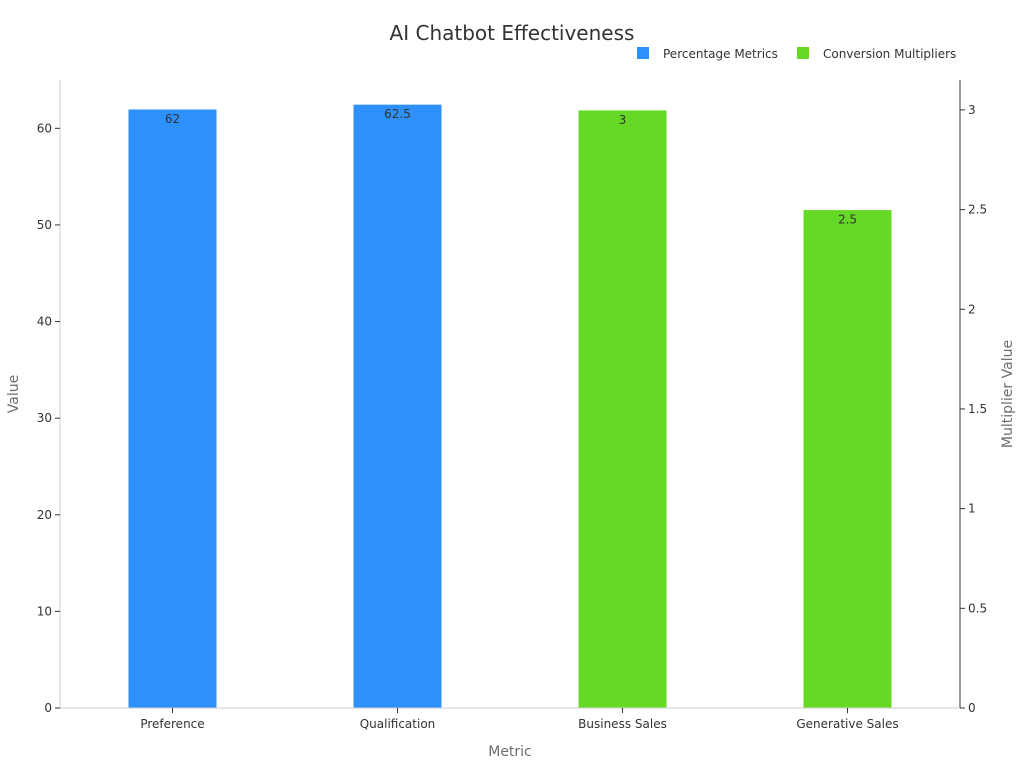  I want to click on y2-tick-label: 1.5, so click(977, 409).